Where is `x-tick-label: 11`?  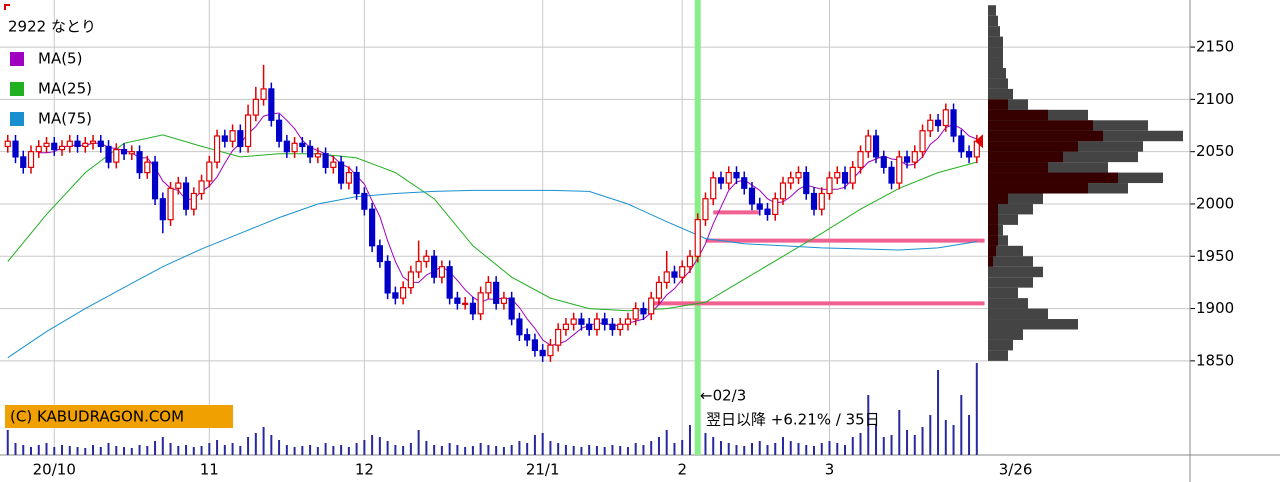 x-tick-label: 11 is located at coordinates (209, 470).